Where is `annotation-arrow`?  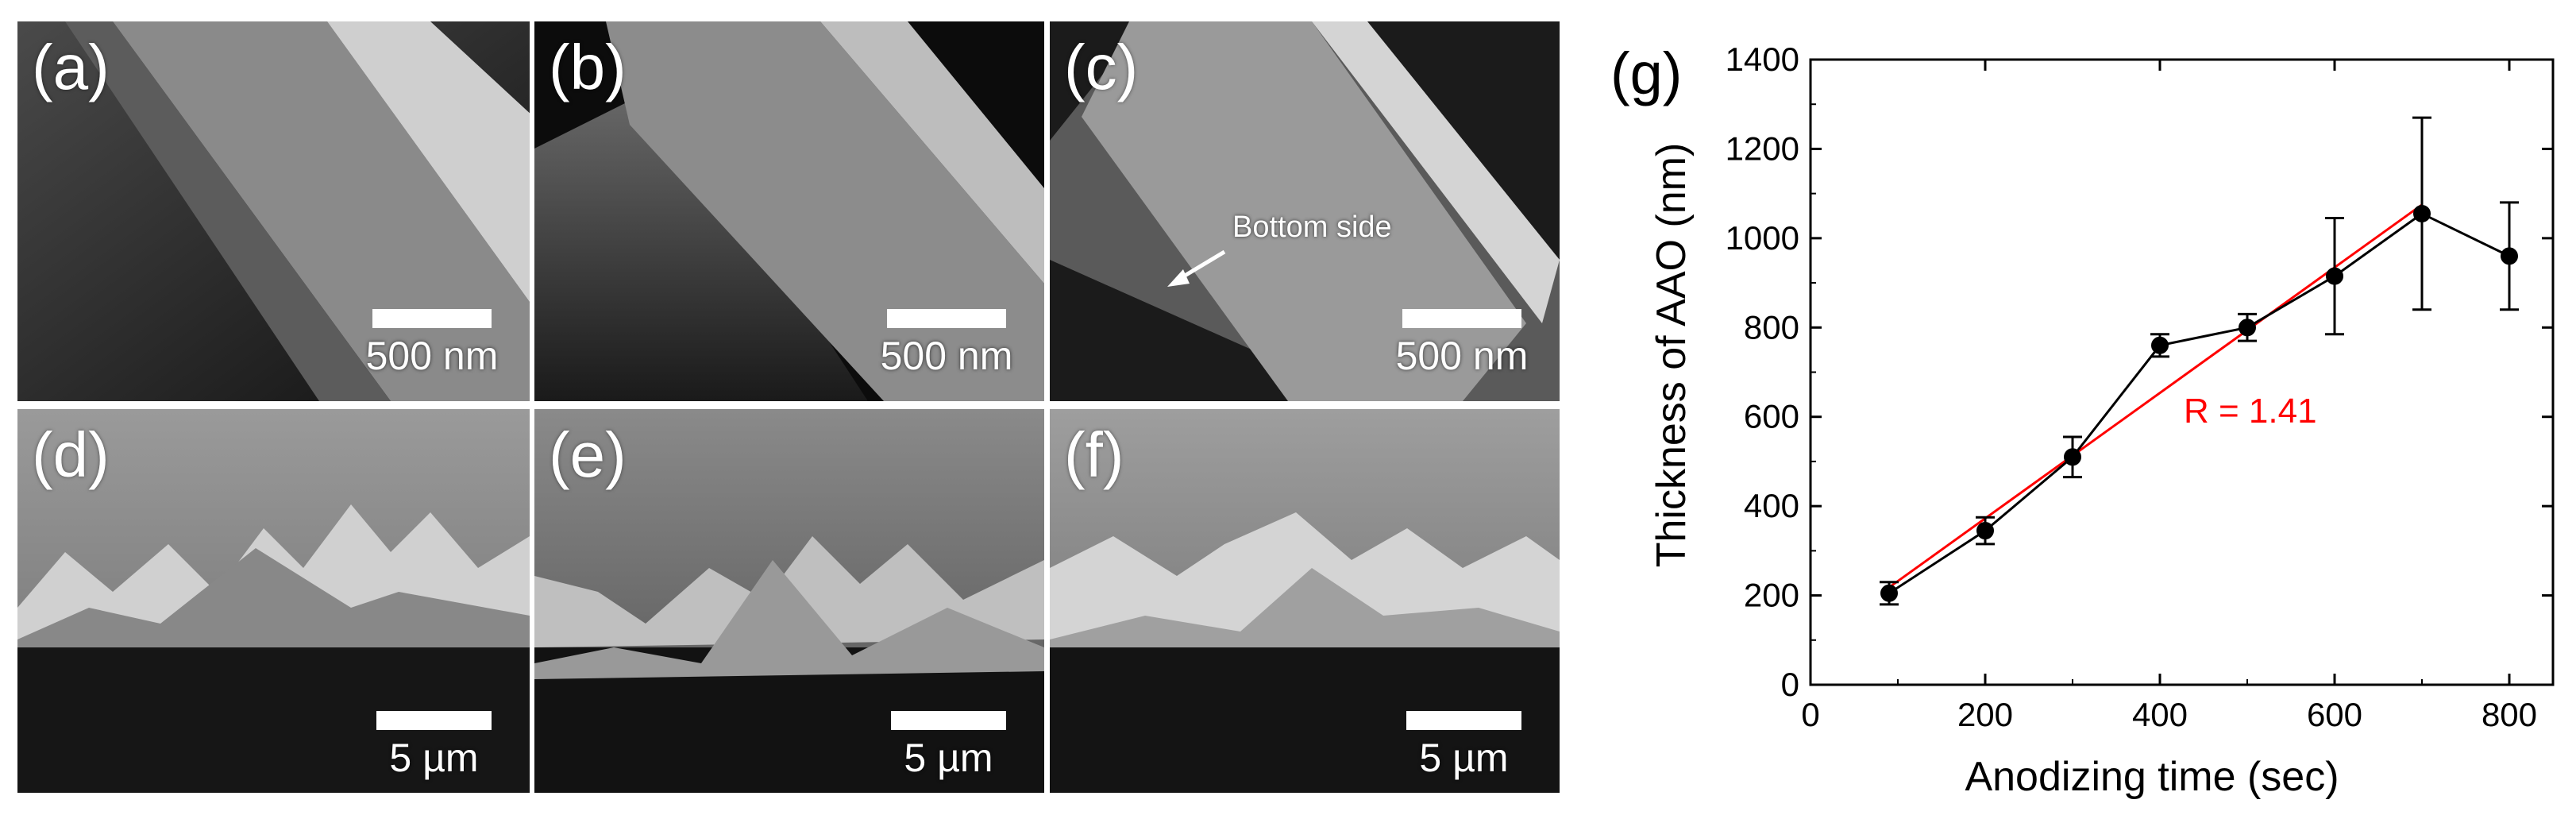 annotation-arrow is located at coordinates (1196, 268).